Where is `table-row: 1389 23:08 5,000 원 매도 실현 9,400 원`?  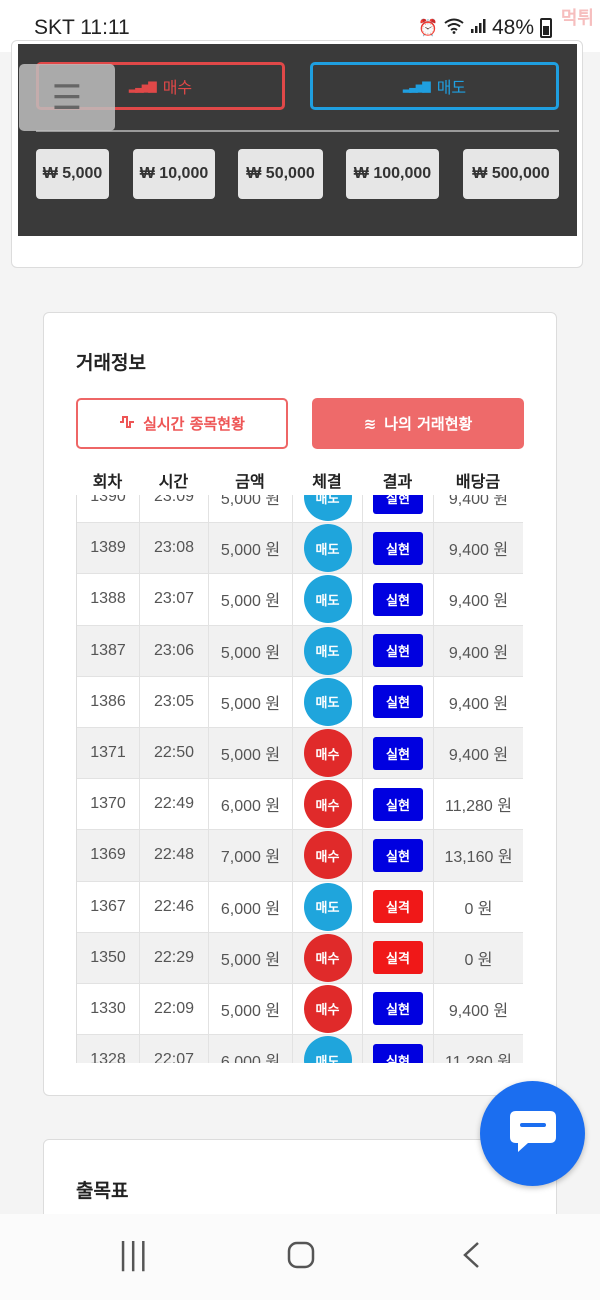
table-row: 1389 23:08 5,000 원 매도 실현 9,400 원 is located at coordinates (300, 549).